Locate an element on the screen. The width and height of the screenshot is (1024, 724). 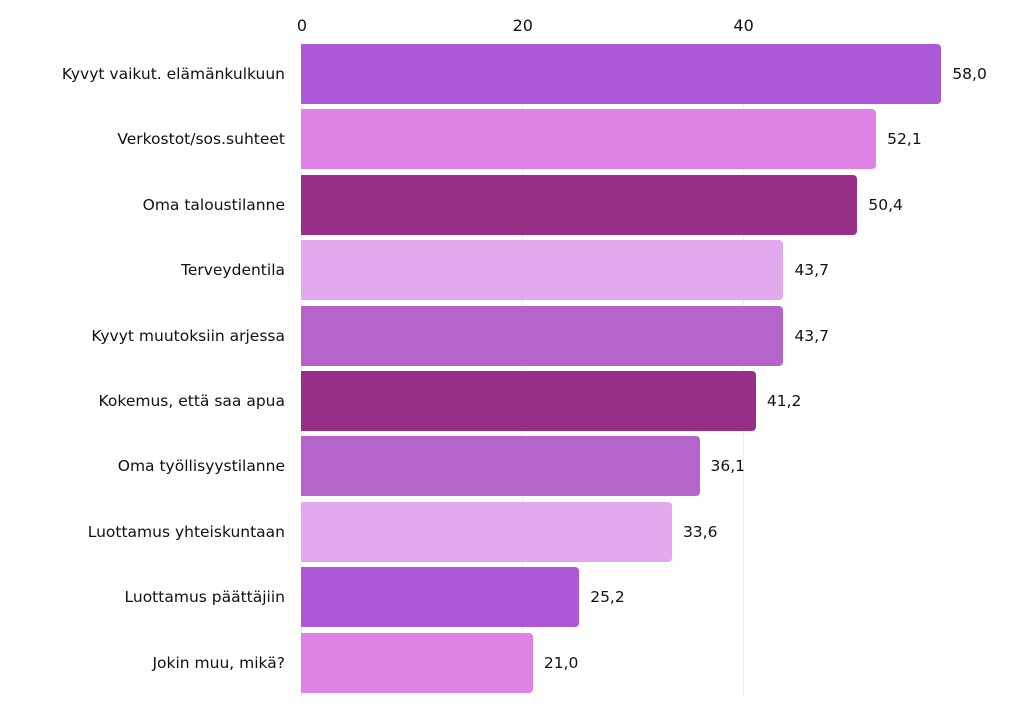
category-label: Jokin muu, mikä? is located at coordinates (218, 662).